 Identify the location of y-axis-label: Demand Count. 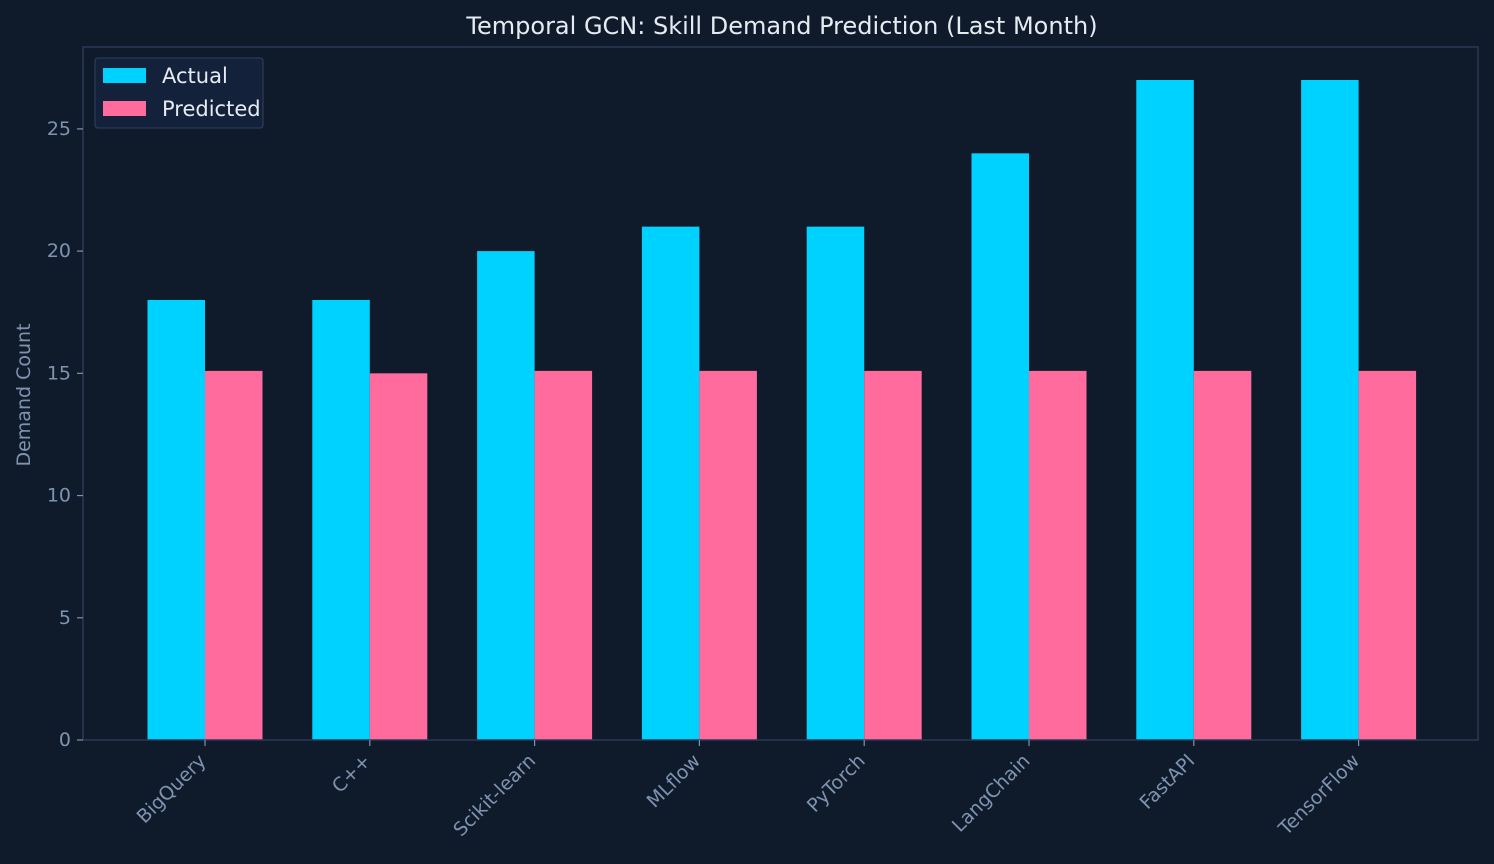
(24, 394).